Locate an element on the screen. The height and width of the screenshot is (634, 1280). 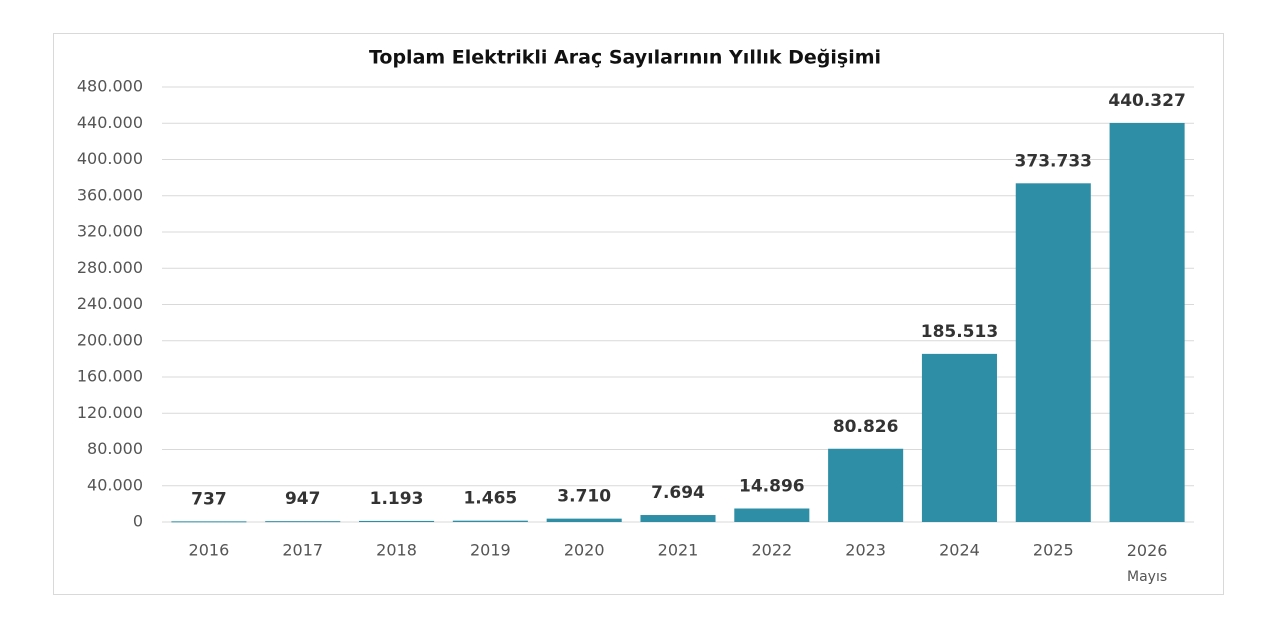
value-label: 7.694 is located at coordinates (678, 493).